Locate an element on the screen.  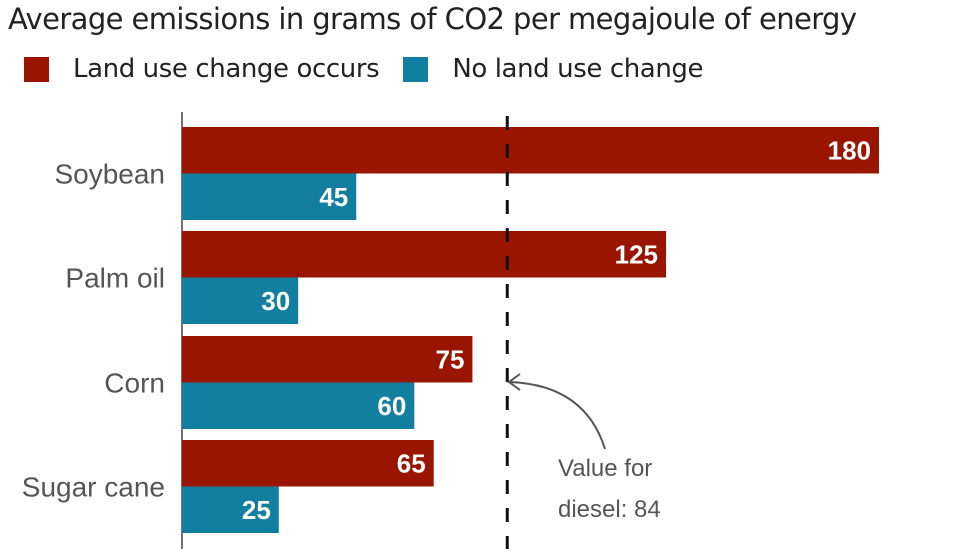
legend-item-land-use-change: Land use change occurs is located at coordinates (202, 69).